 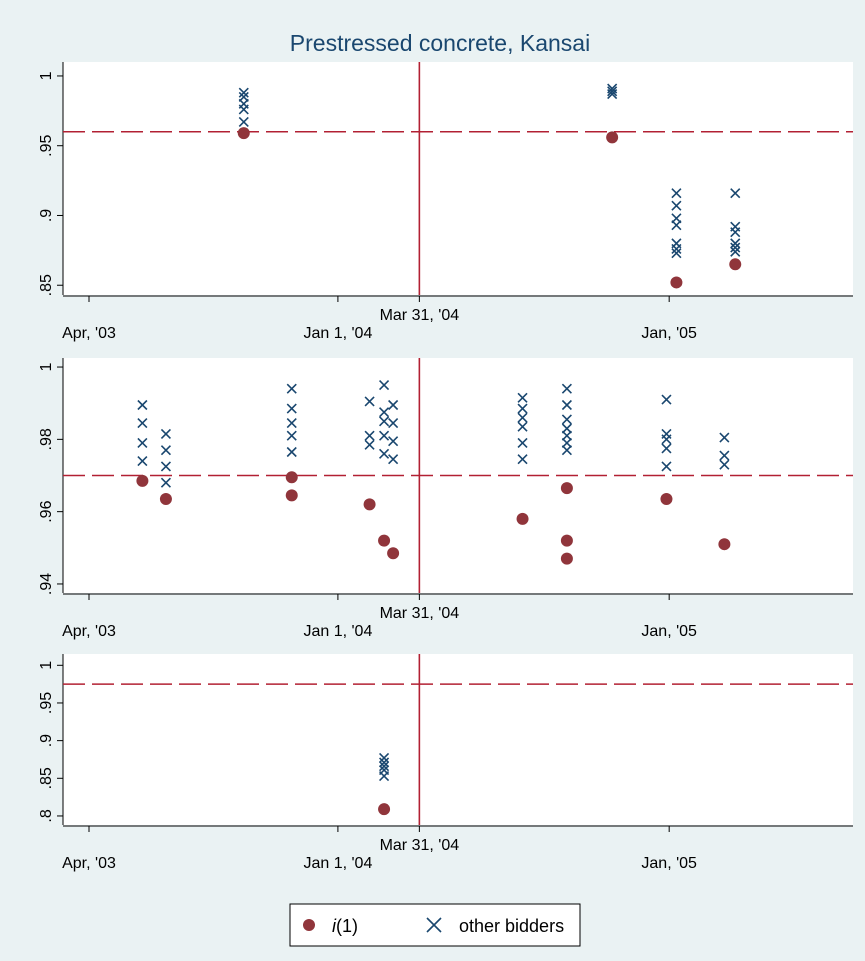 What do you see at coordinates (511, 926) in the screenshot?
I see `legend-other-label: other bidders` at bounding box center [511, 926].